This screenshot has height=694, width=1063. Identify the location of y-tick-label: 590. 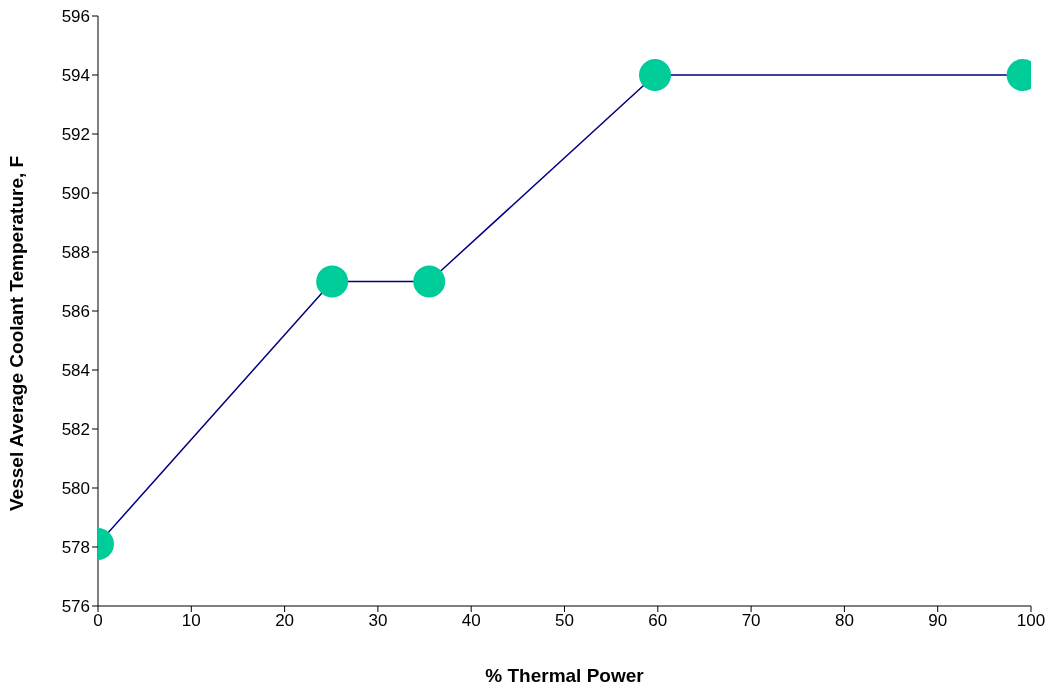
(75, 194).